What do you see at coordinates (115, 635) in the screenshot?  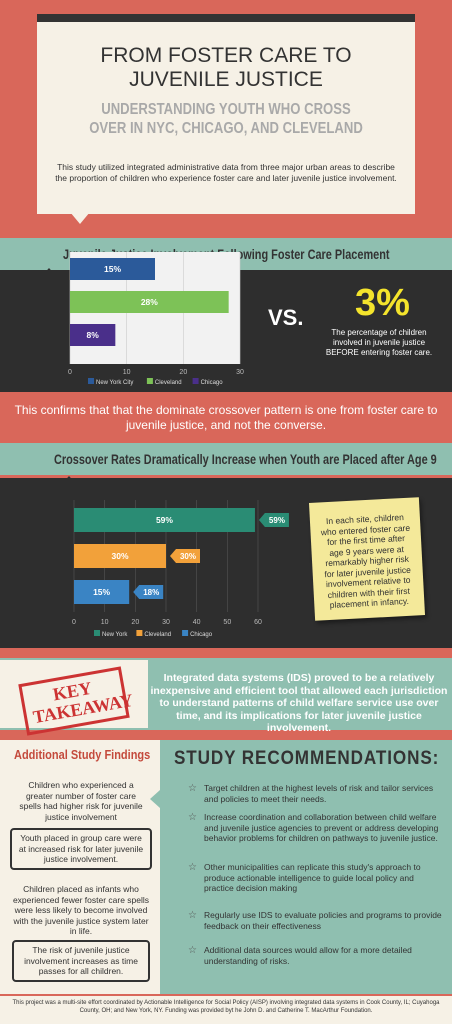 I see `legend-label: New York` at bounding box center [115, 635].